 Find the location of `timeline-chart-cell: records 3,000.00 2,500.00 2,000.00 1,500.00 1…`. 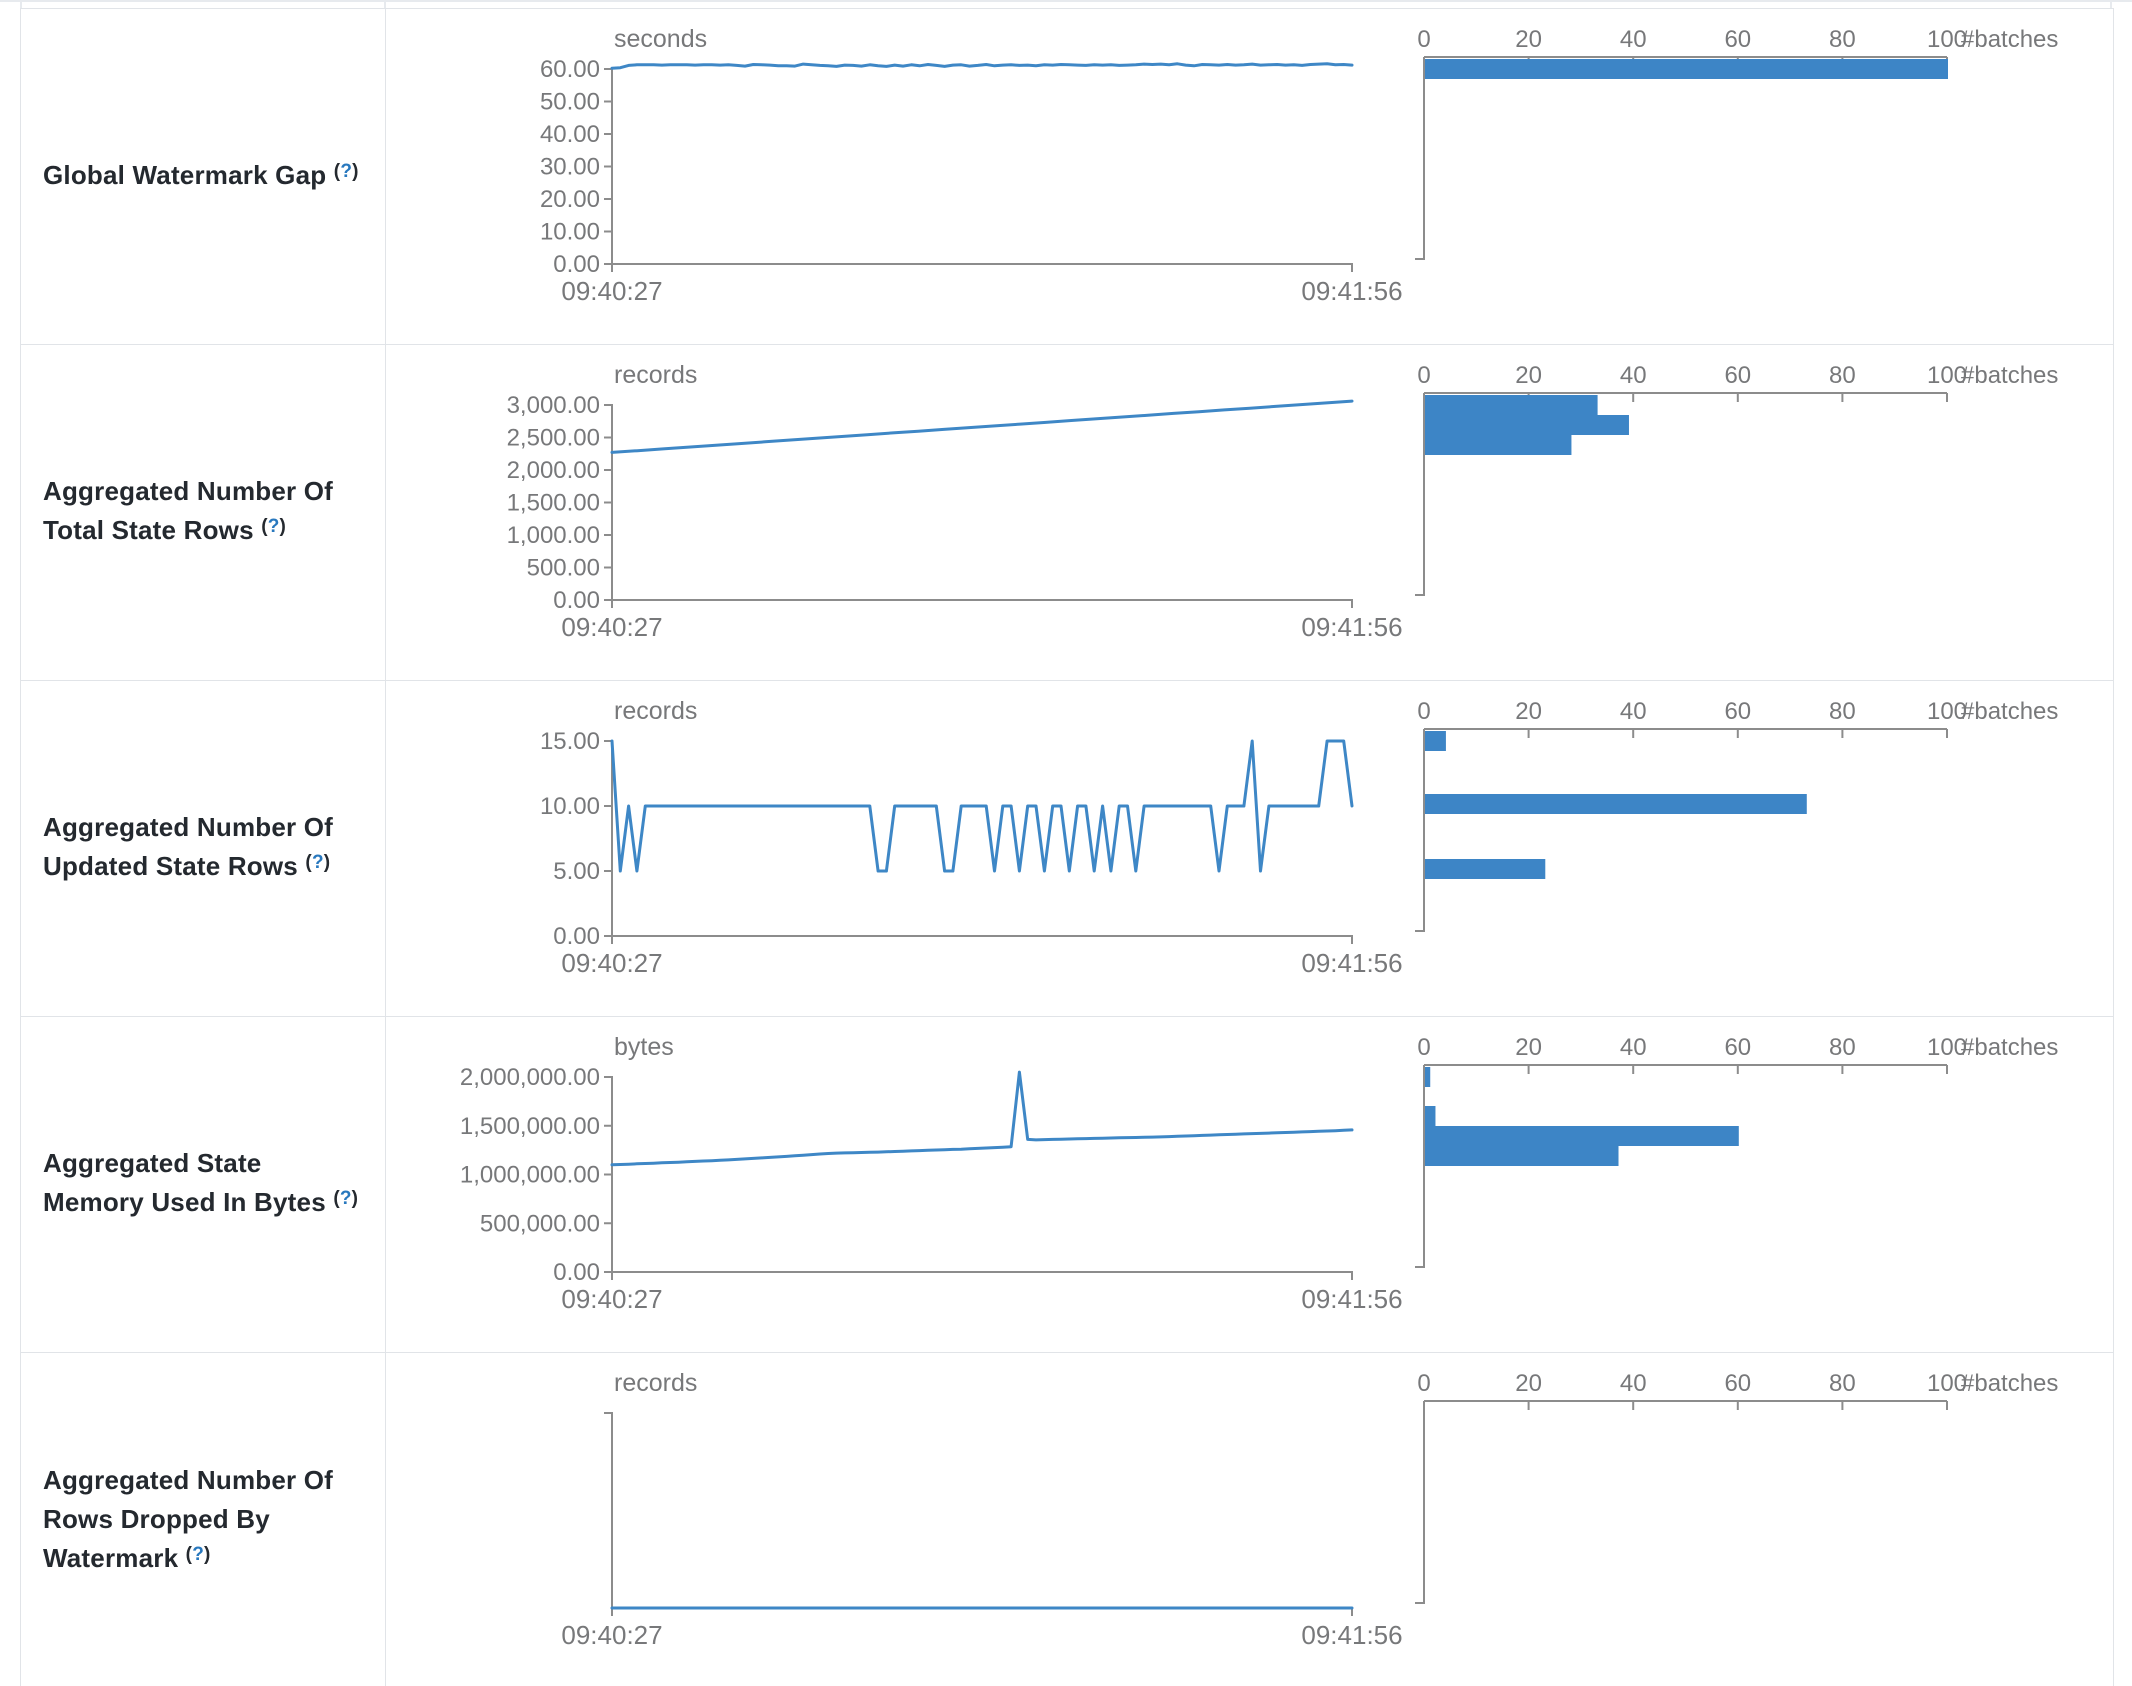

timeline-chart-cell: records 3,000.00 2,500.00 2,000.00 1,500.00 1… is located at coordinates (894, 512).